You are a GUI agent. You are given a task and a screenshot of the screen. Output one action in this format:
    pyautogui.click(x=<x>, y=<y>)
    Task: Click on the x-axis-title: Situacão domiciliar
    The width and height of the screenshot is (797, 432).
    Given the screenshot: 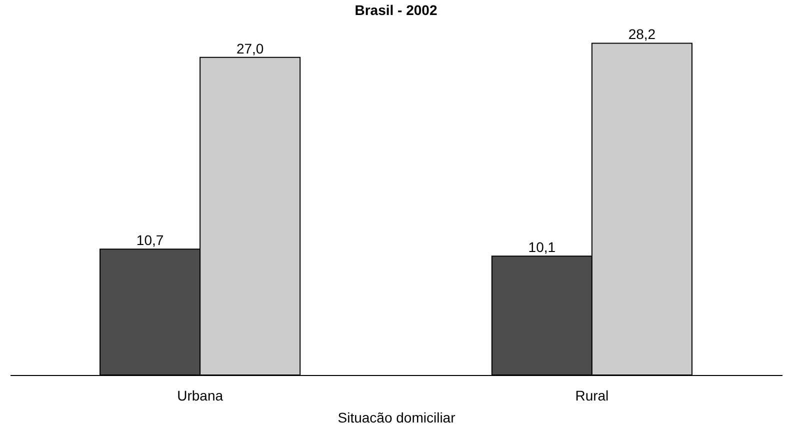 What is the action you would take?
    pyautogui.click(x=397, y=418)
    